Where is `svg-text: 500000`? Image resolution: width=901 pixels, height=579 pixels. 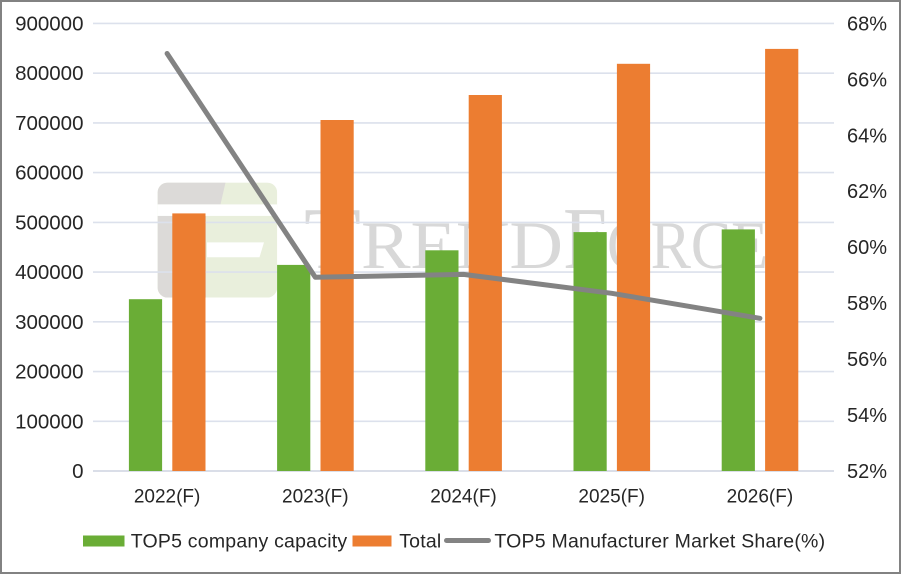
svg-text: 500000 is located at coordinates (49, 222).